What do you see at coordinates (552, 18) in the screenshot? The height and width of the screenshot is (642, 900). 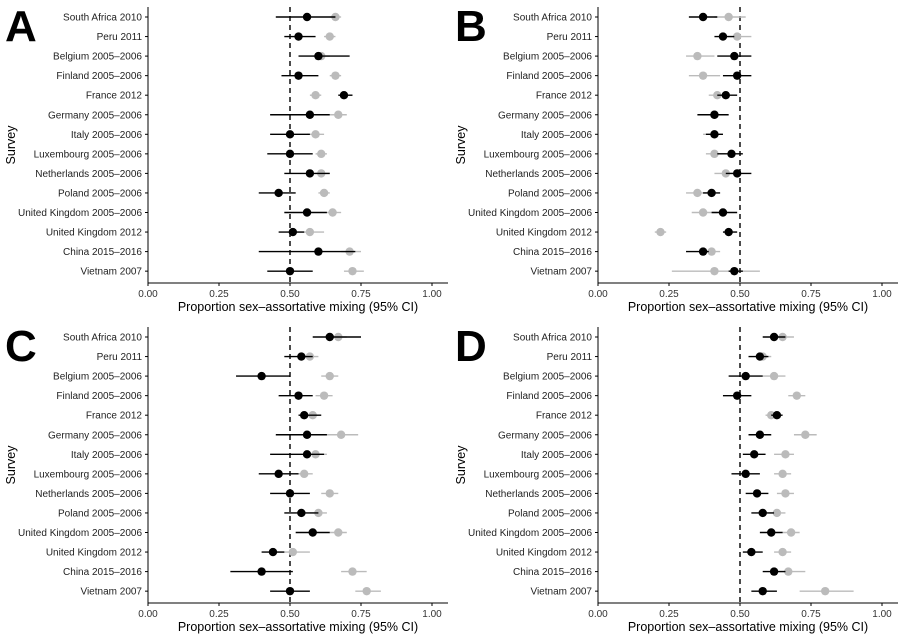 I see `y-tick-label: South Africa 2010` at bounding box center [552, 18].